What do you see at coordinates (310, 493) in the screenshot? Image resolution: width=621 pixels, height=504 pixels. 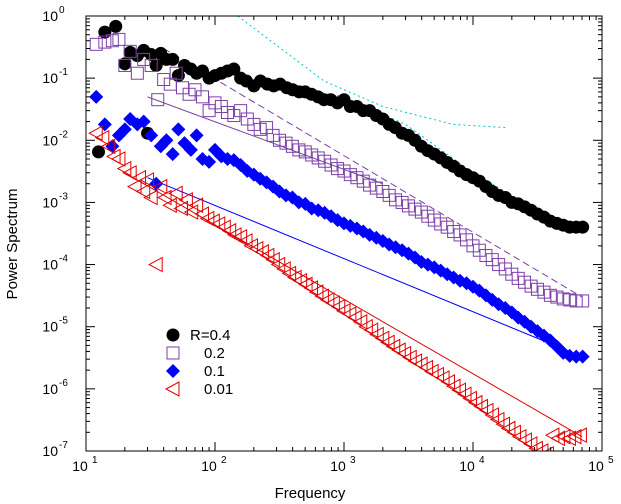 I see `x-axis-label: Frequency` at bounding box center [310, 493].